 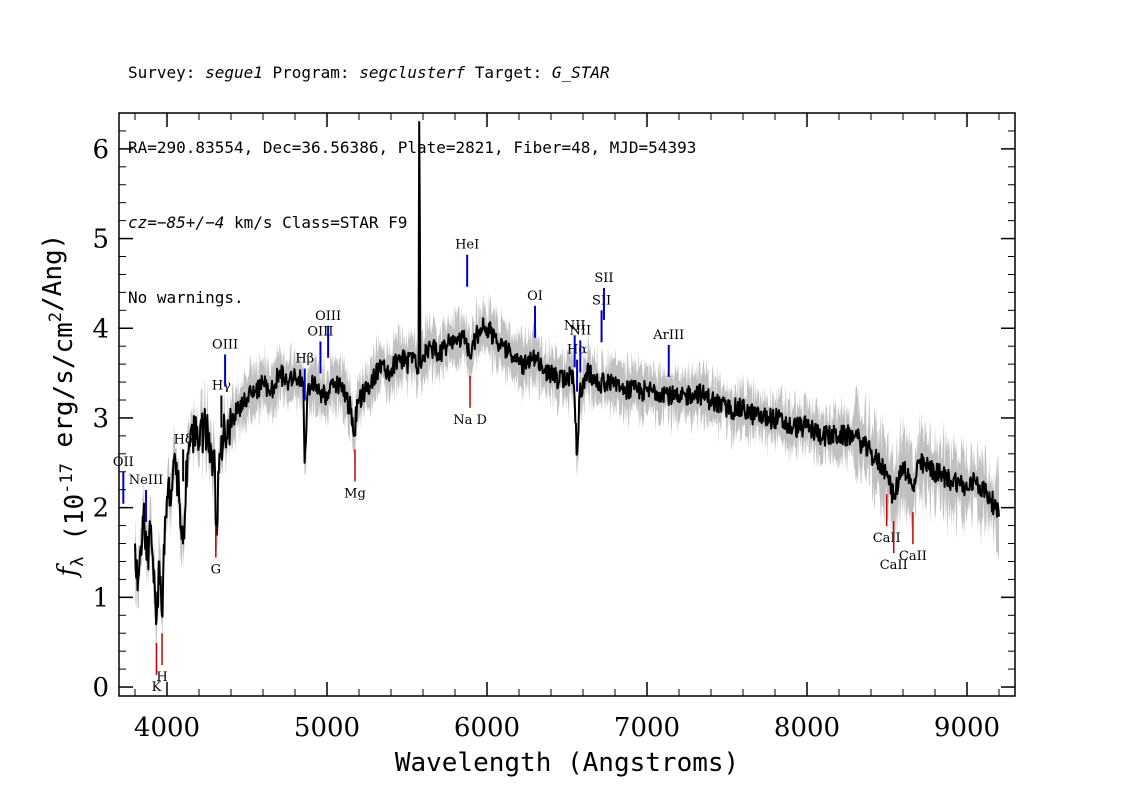 What do you see at coordinates (183, 439) in the screenshot?
I see `emission-line-label: Hδ` at bounding box center [183, 439].